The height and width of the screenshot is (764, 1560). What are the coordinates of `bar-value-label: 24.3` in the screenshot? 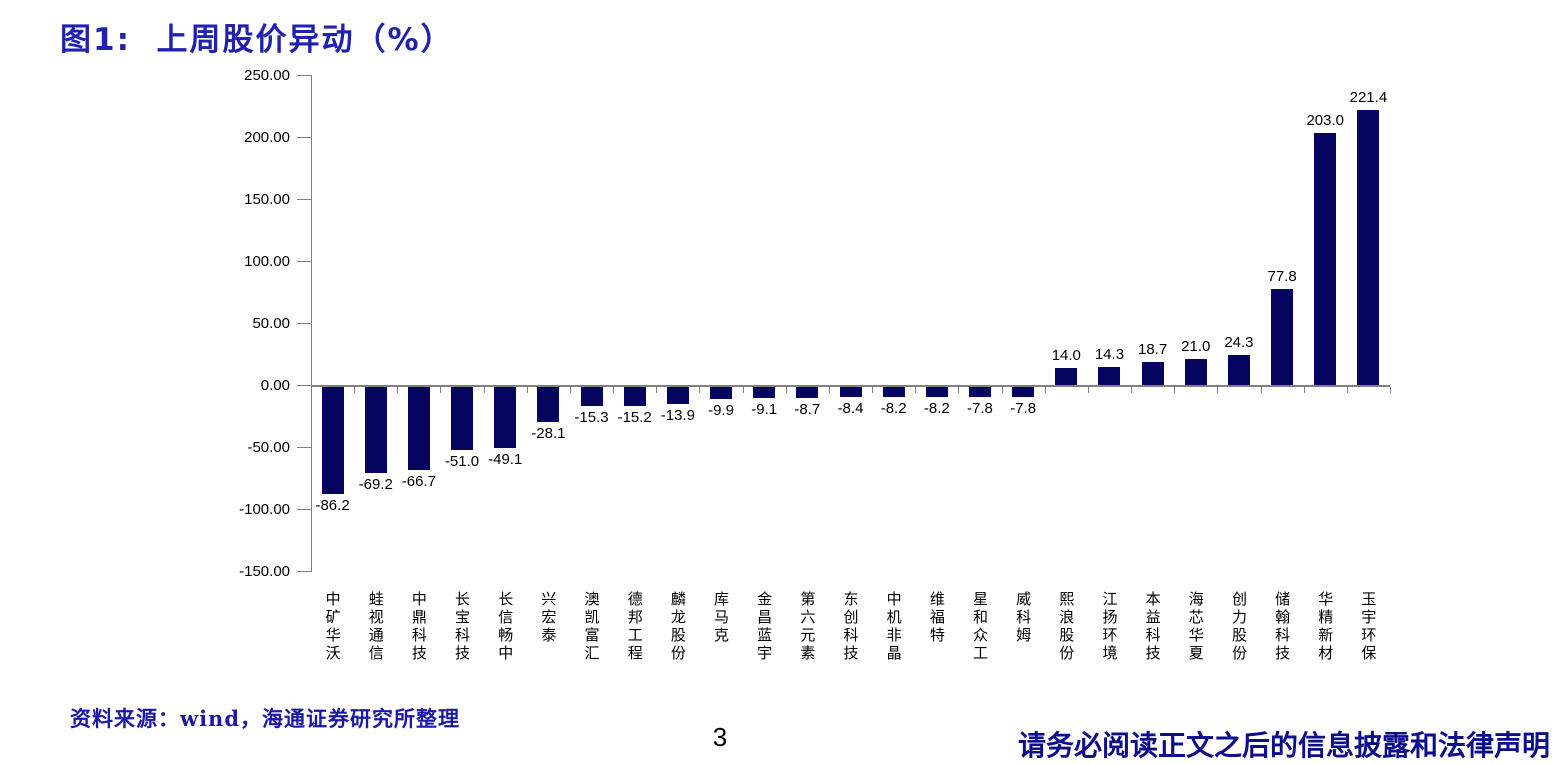 It's located at (1239, 342).